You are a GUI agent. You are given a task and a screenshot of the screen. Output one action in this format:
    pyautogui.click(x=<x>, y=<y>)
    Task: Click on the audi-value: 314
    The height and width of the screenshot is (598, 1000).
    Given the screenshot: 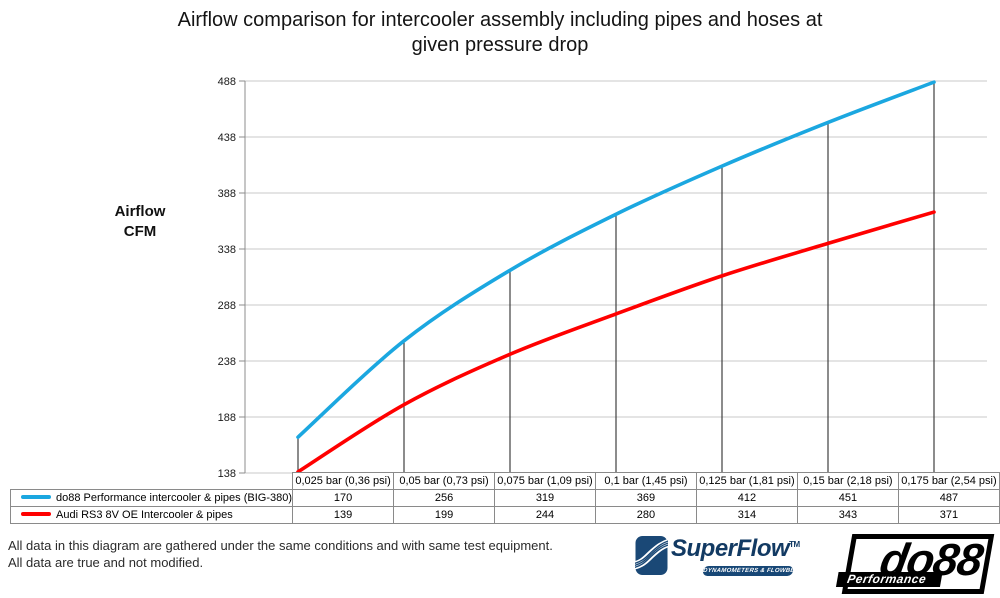 What is the action you would take?
    pyautogui.click(x=746, y=515)
    